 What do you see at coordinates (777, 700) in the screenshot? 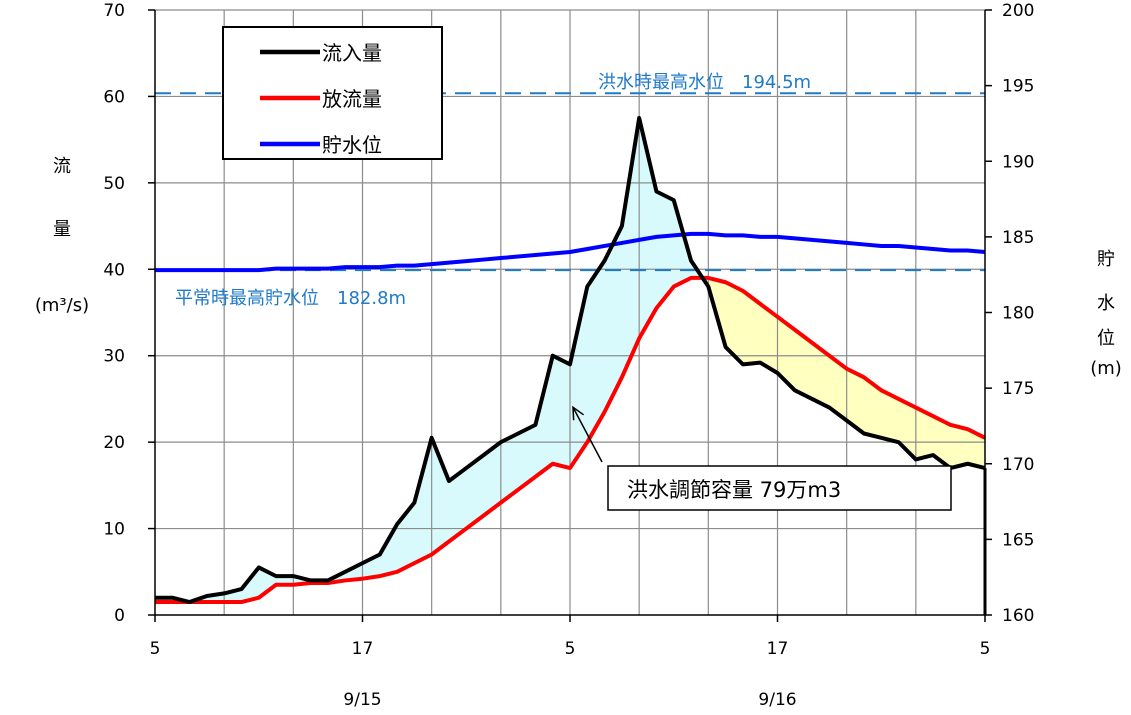
I see `date-label: 9/16` at bounding box center [777, 700].